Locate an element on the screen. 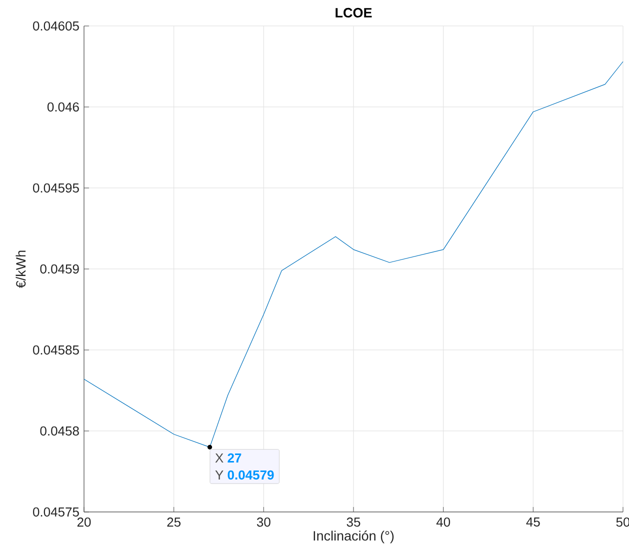  chart-title: LCOE is located at coordinates (354, 13).